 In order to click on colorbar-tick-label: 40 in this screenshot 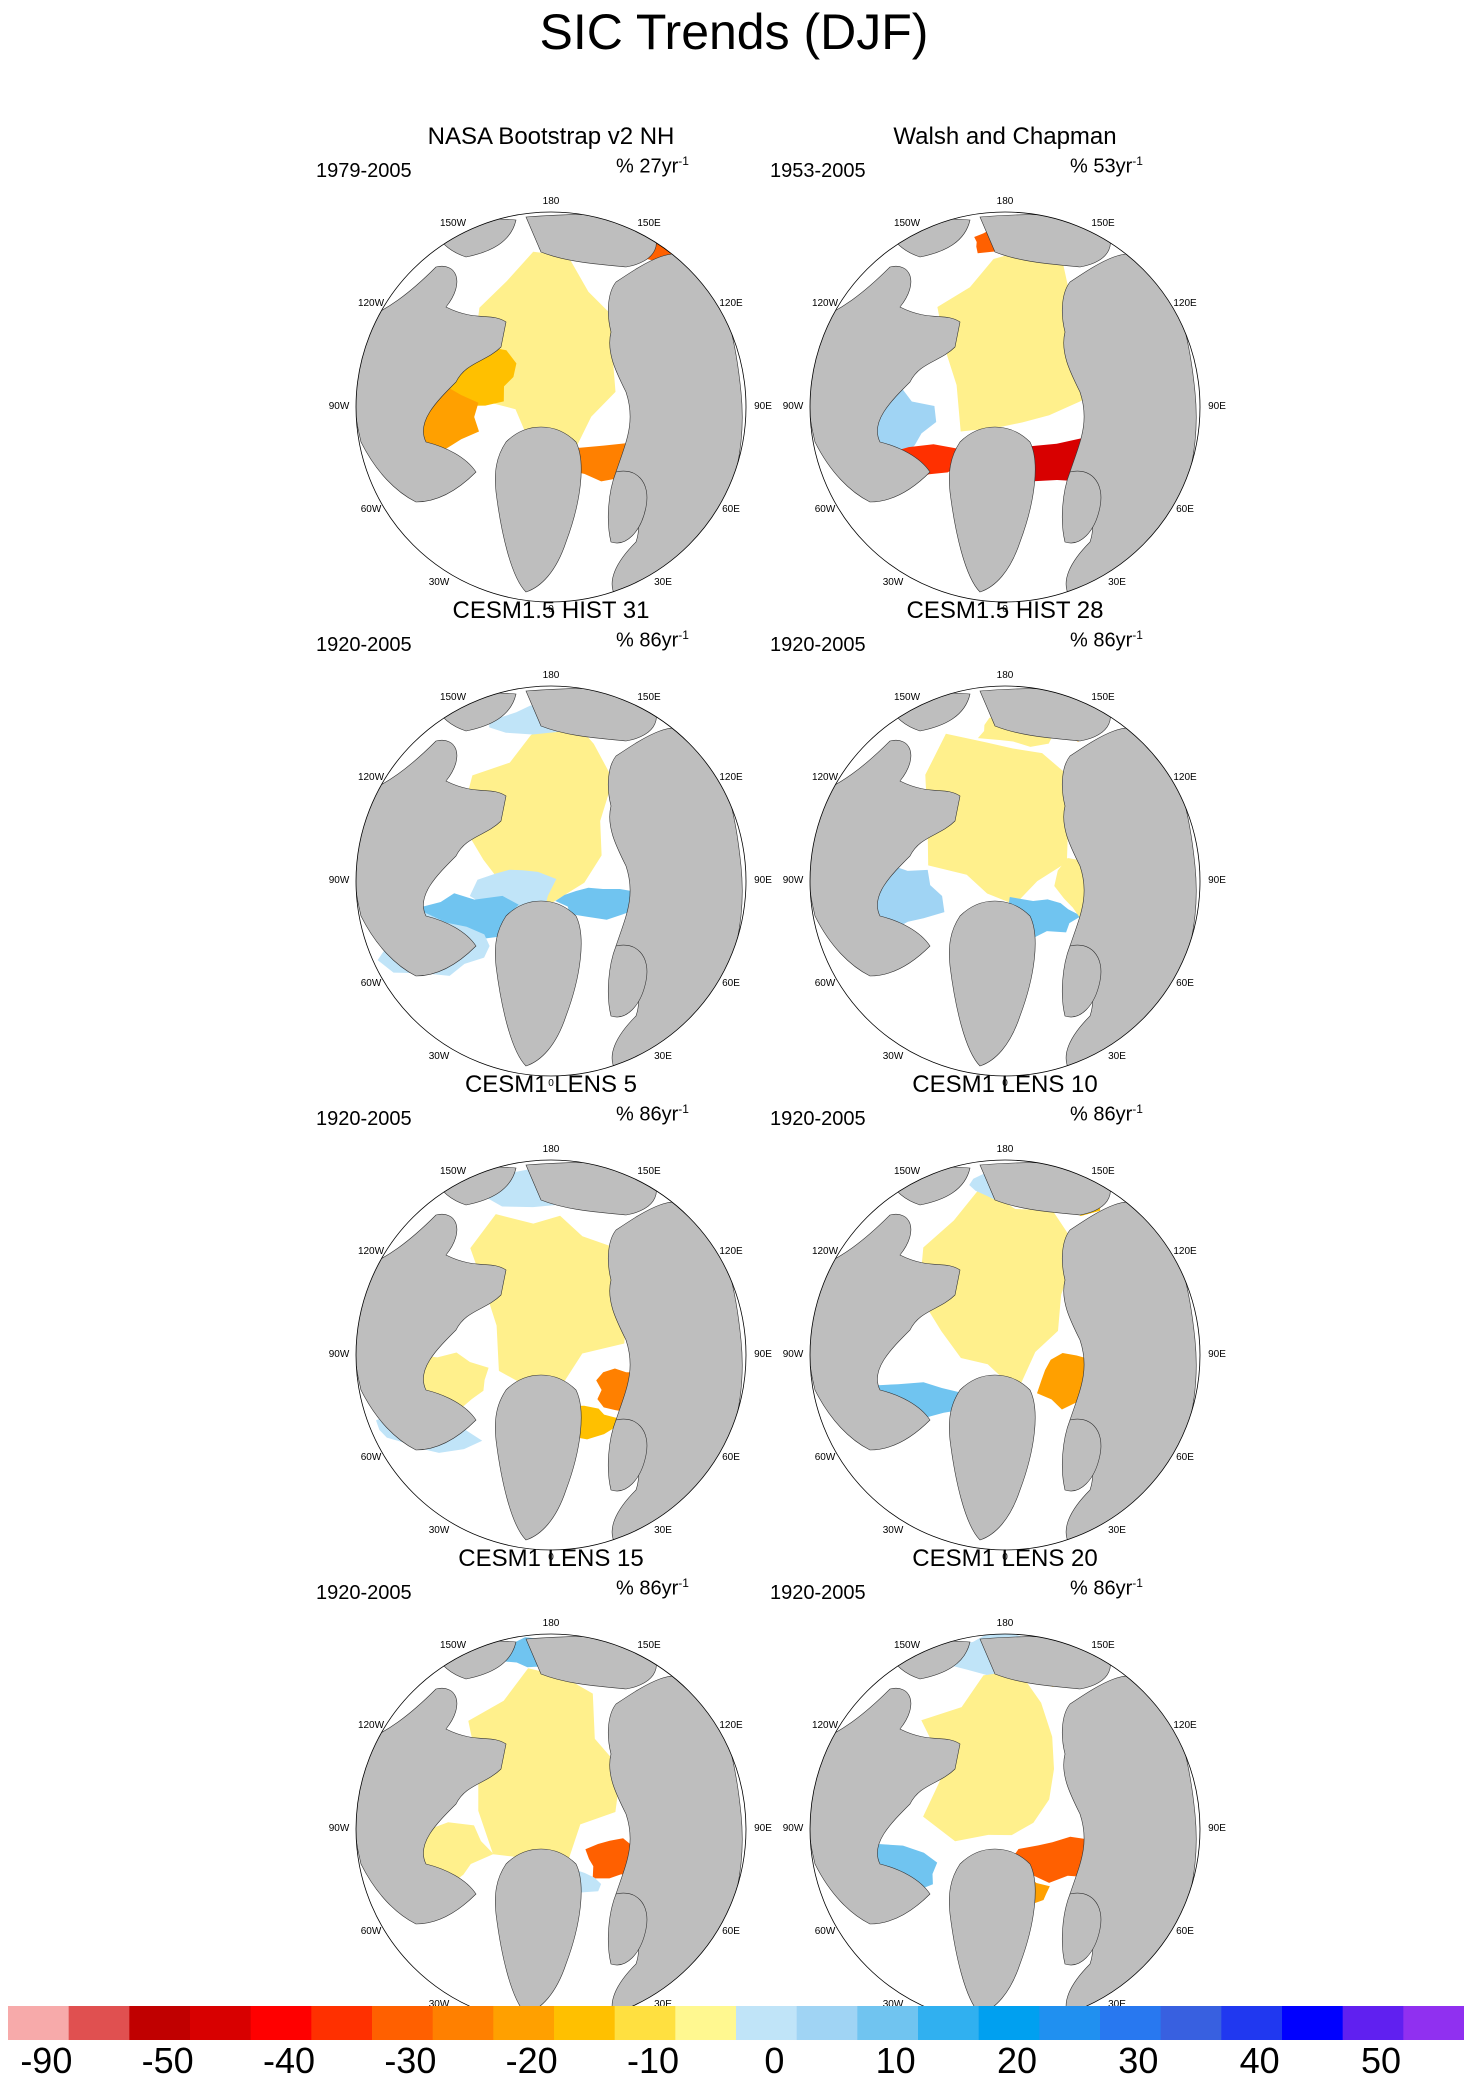, I will do `click(1259, 2060)`.